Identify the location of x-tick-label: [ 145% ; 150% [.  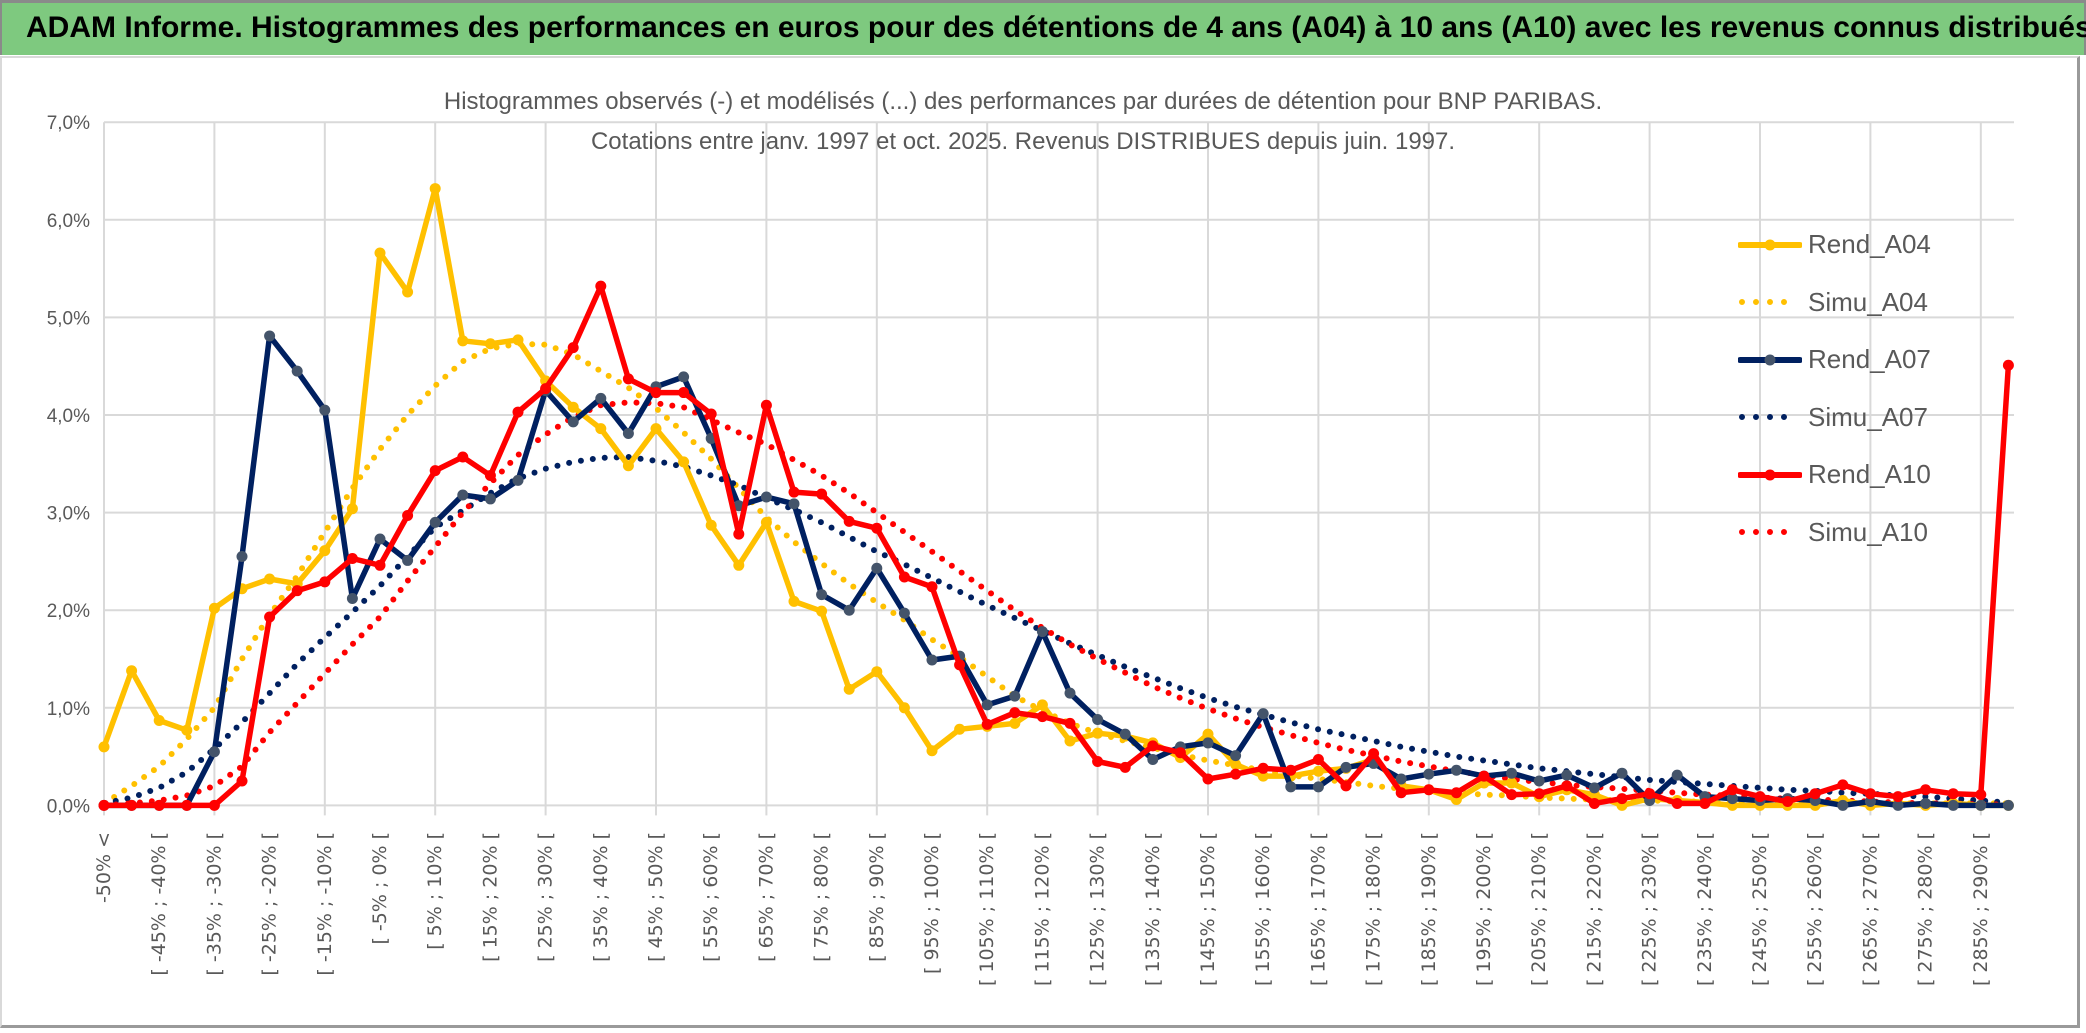
(1208, 909).